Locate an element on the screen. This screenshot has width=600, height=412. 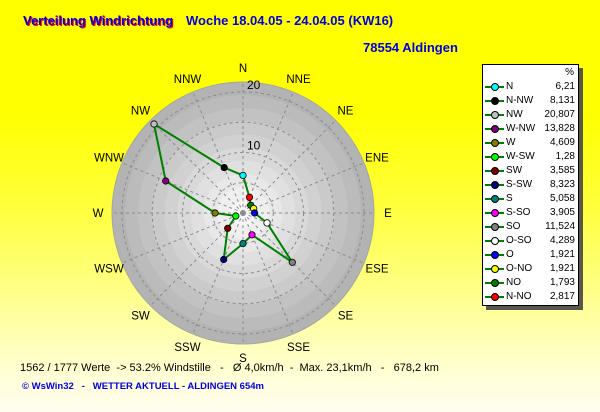
legend-row: O-NO 1,921 is located at coordinates (530, 269).